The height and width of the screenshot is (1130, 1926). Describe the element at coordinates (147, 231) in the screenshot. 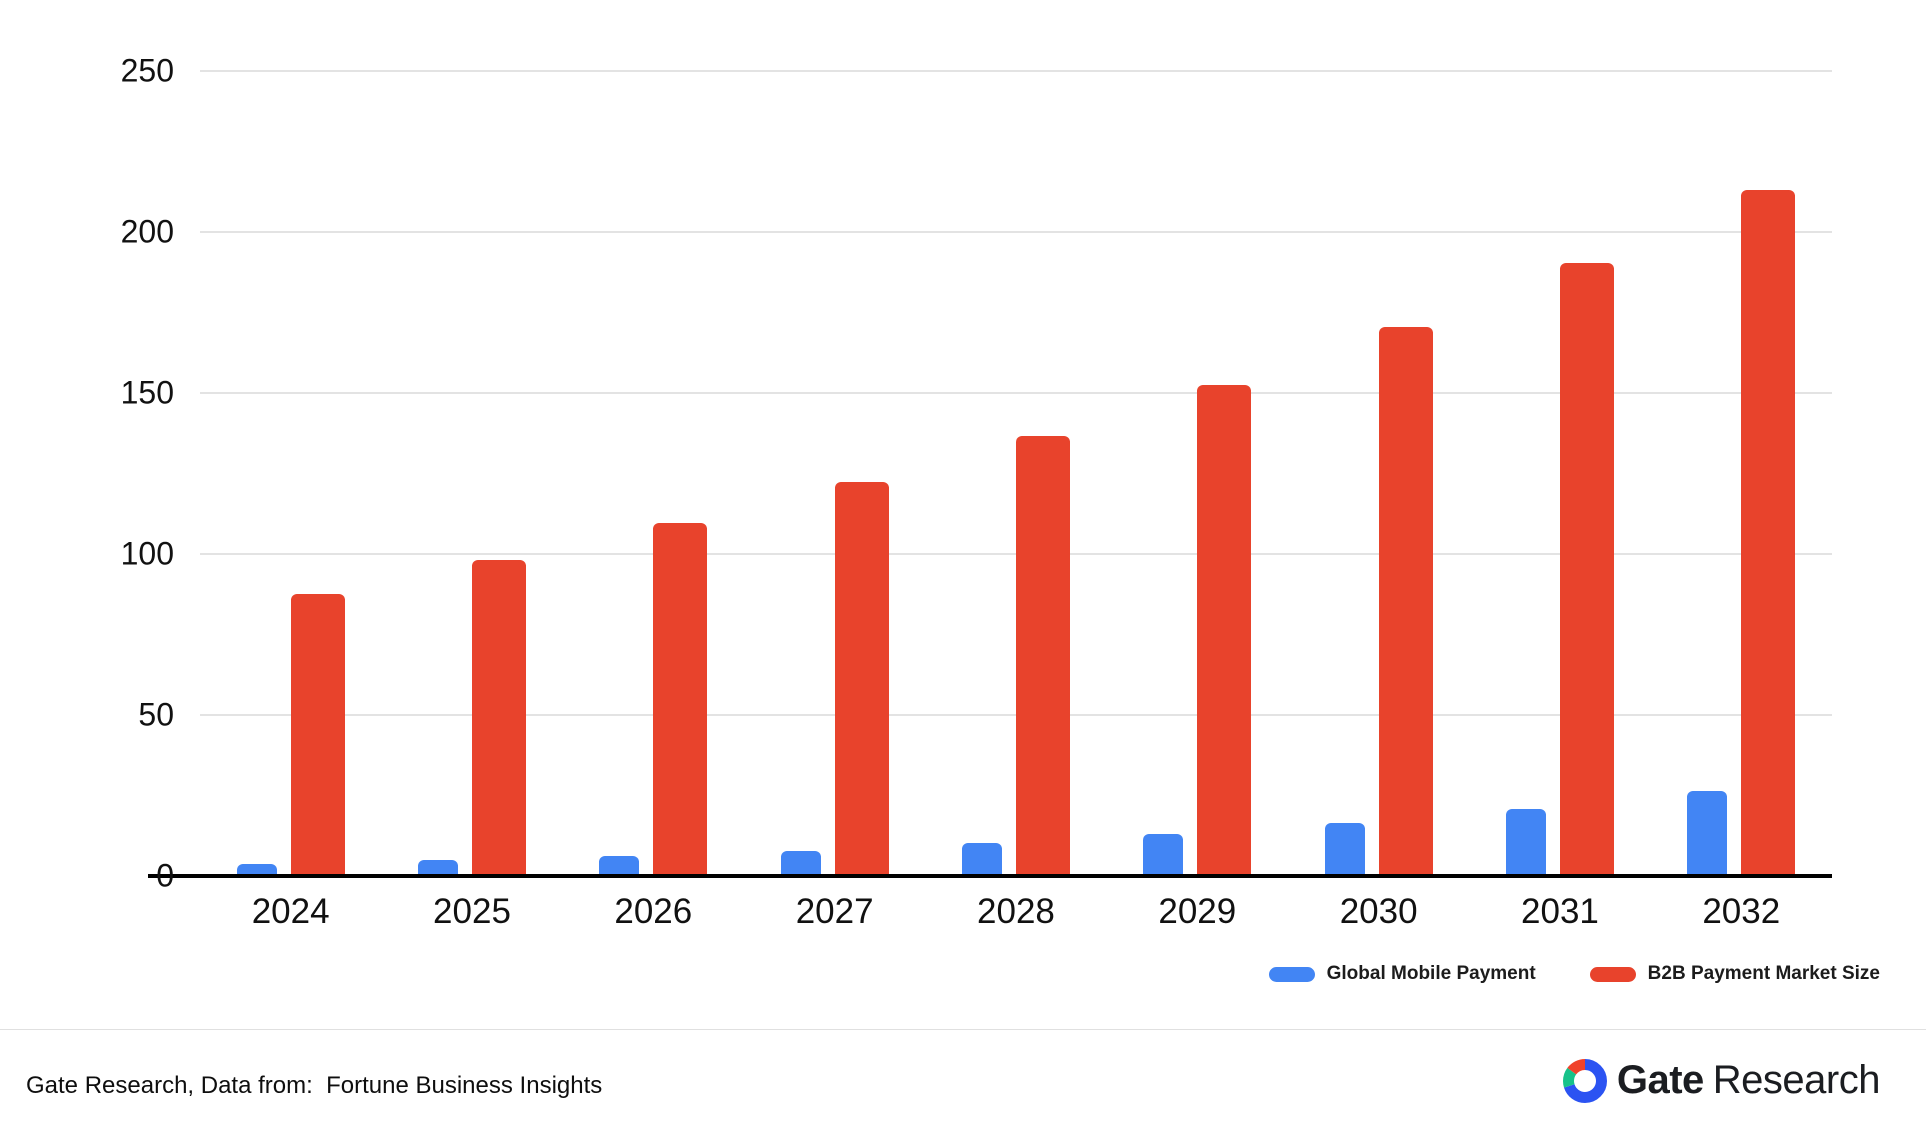

I see `y-tick-label-200: 200` at that location.